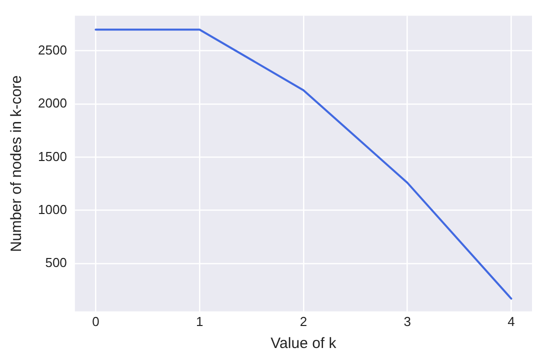 This screenshot has height=361, width=542. What do you see at coordinates (511, 321) in the screenshot?
I see `x-tick-label: 4` at bounding box center [511, 321].